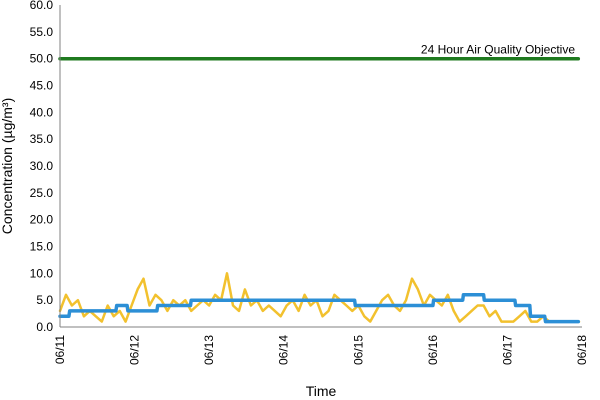 The height and width of the screenshot is (400, 600). What do you see at coordinates (42, 220) in the screenshot?
I see `y-tick-label: 20.0` at bounding box center [42, 220].